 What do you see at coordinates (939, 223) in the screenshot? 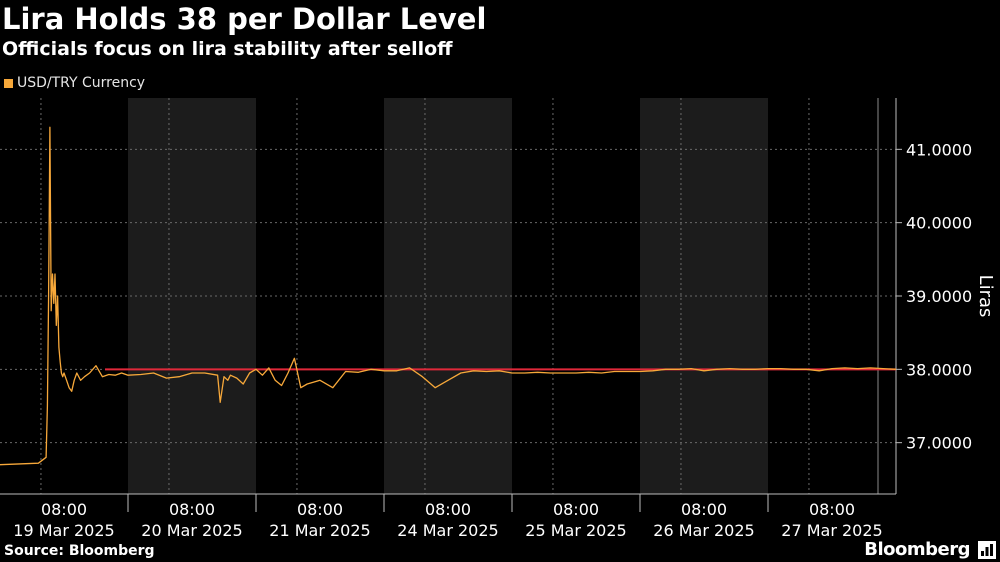
I see `y-tick-label-3: 40.0000` at bounding box center [939, 223].